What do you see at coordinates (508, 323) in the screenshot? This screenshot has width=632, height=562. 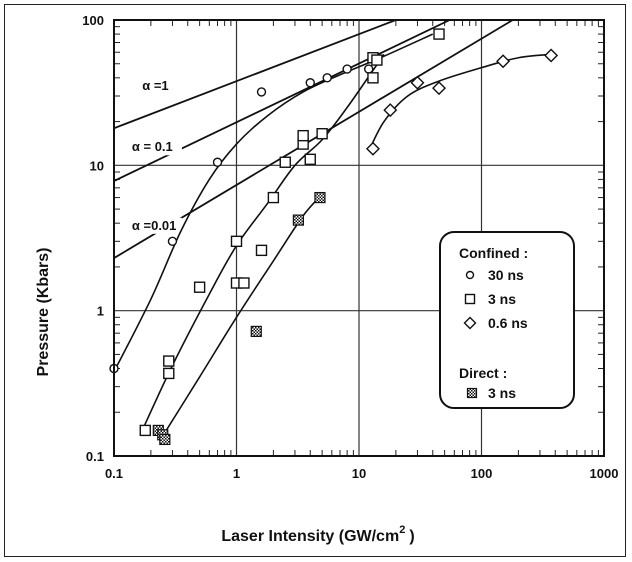 I see `legend-entry-label: 0.6 ns` at bounding box center [508, 323].